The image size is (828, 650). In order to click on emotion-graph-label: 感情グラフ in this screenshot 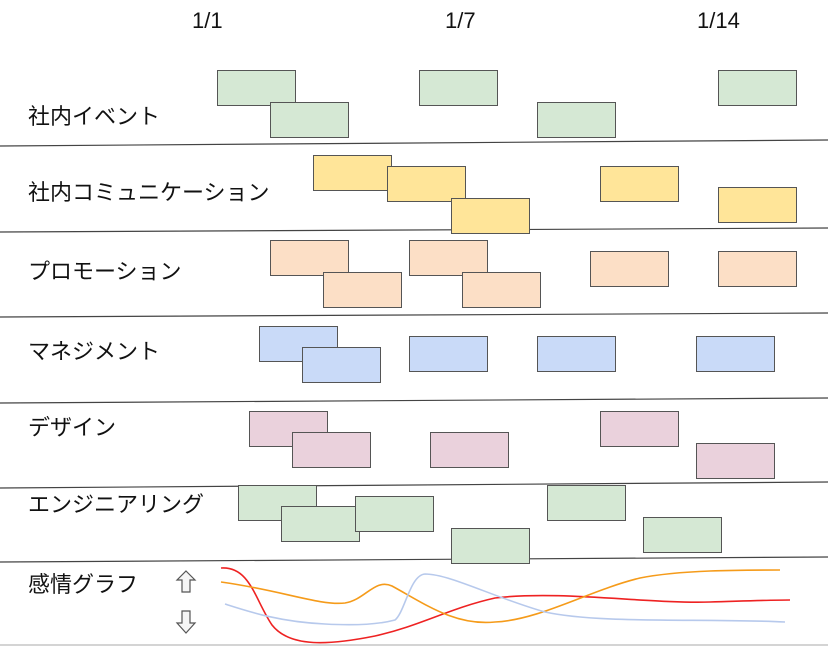, I will do `click(83, 585)`.